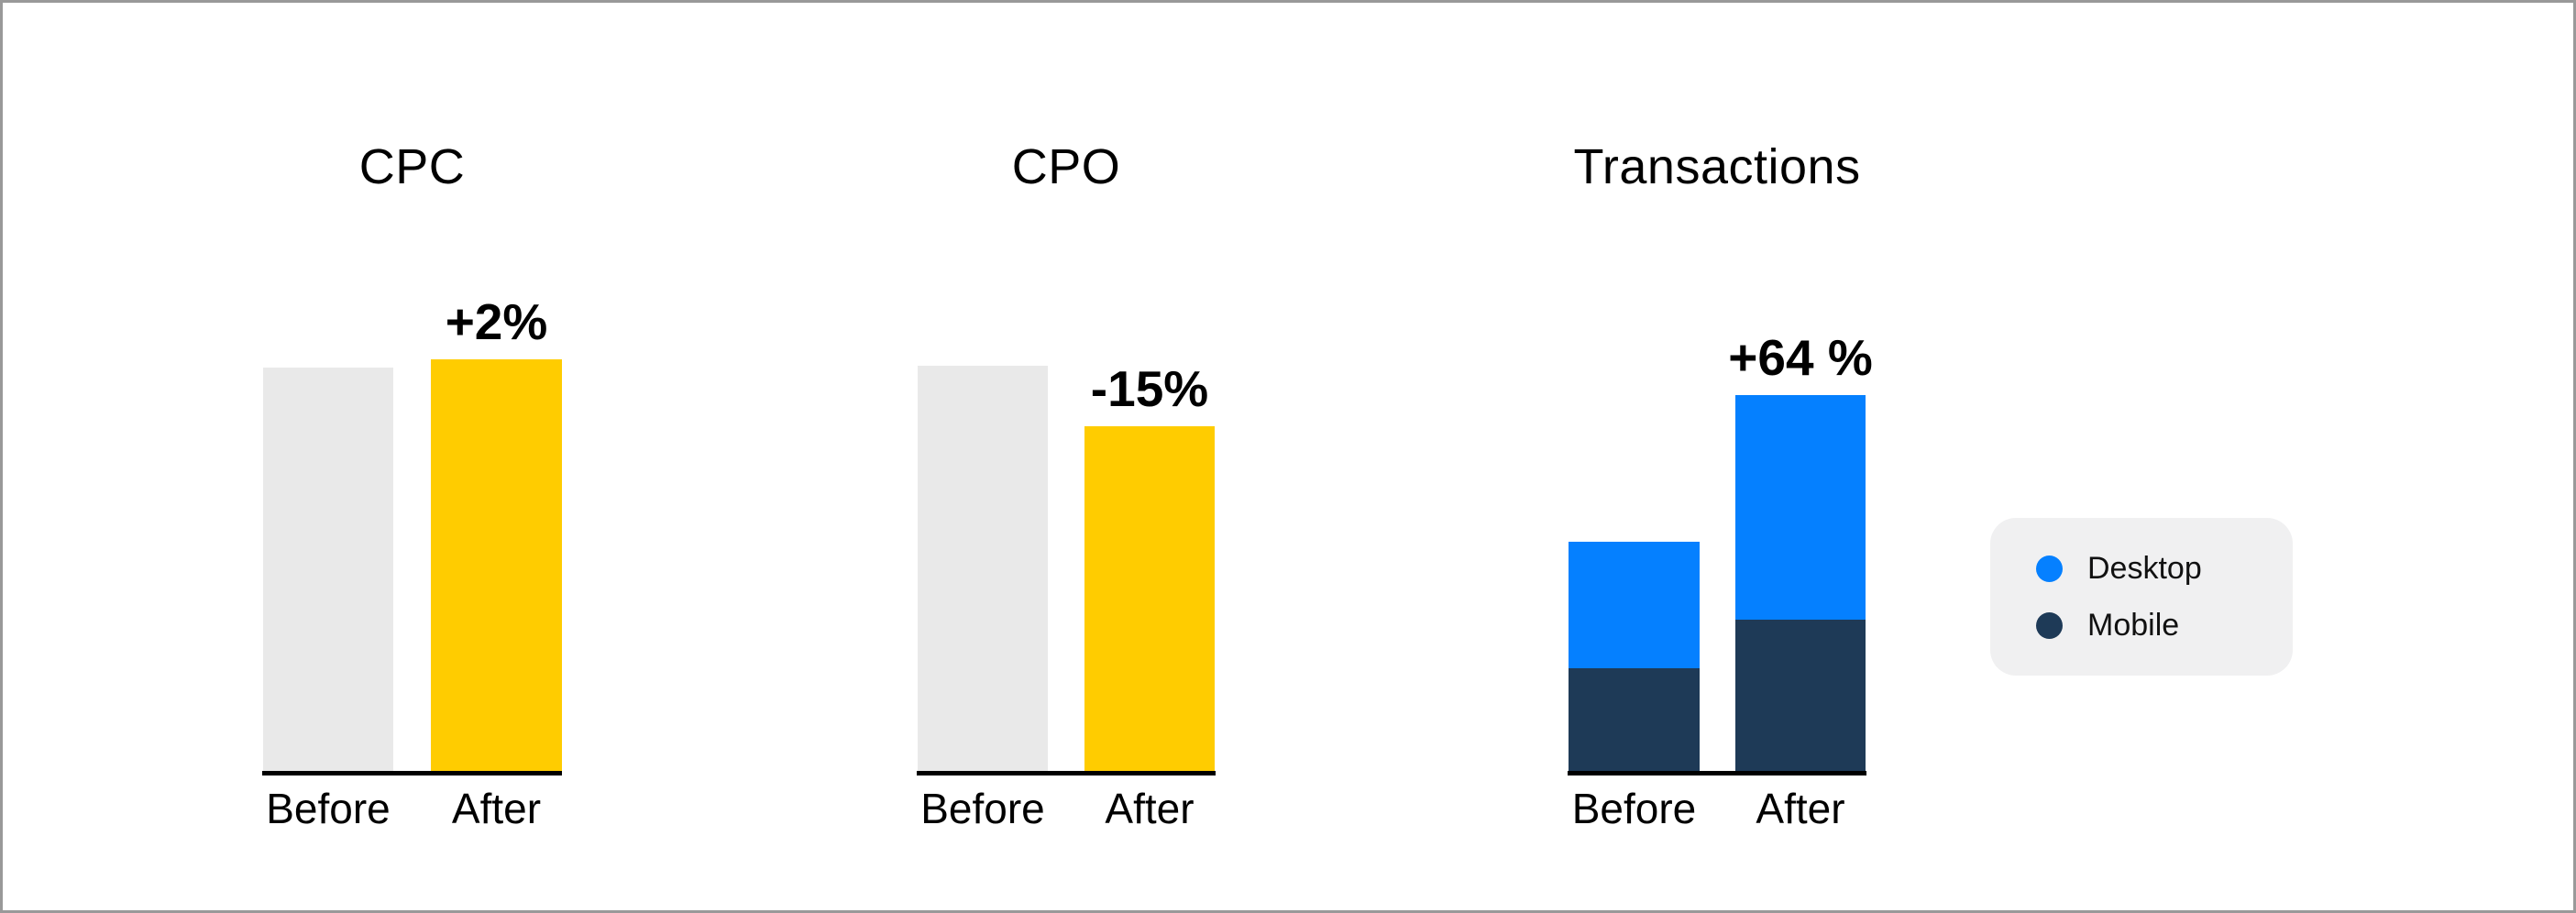  Describe the element at coordinates (496, 321) in the screenshot. I see `change-label: +2%` at that location.